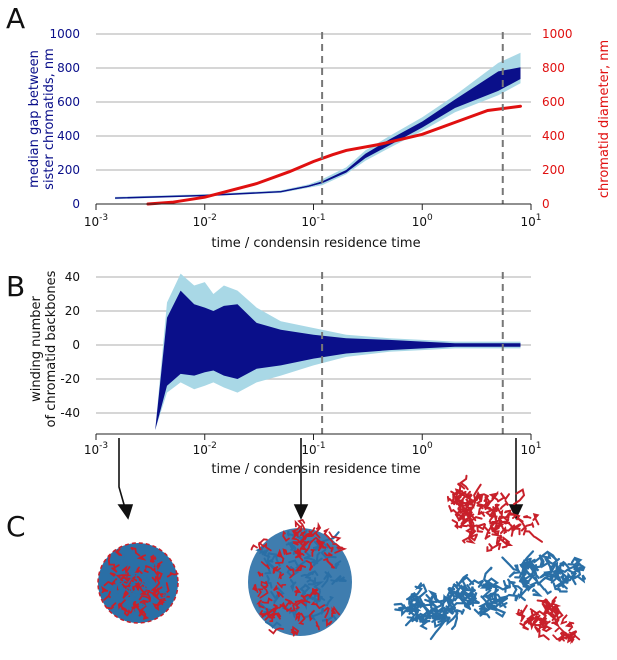 The width and height of the screenshot is (617, 660). Describe the element at coordinates (72, 311) in the screenshot. I see `y-tick-label: 20` at that location.